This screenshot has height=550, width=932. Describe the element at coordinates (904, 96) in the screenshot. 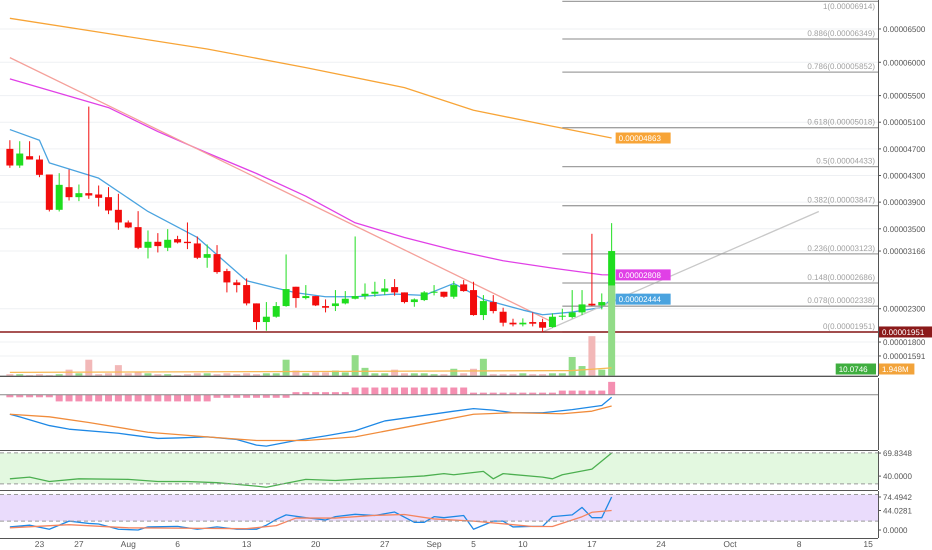

I see `y-tick-label: 0.00005500` at that location.